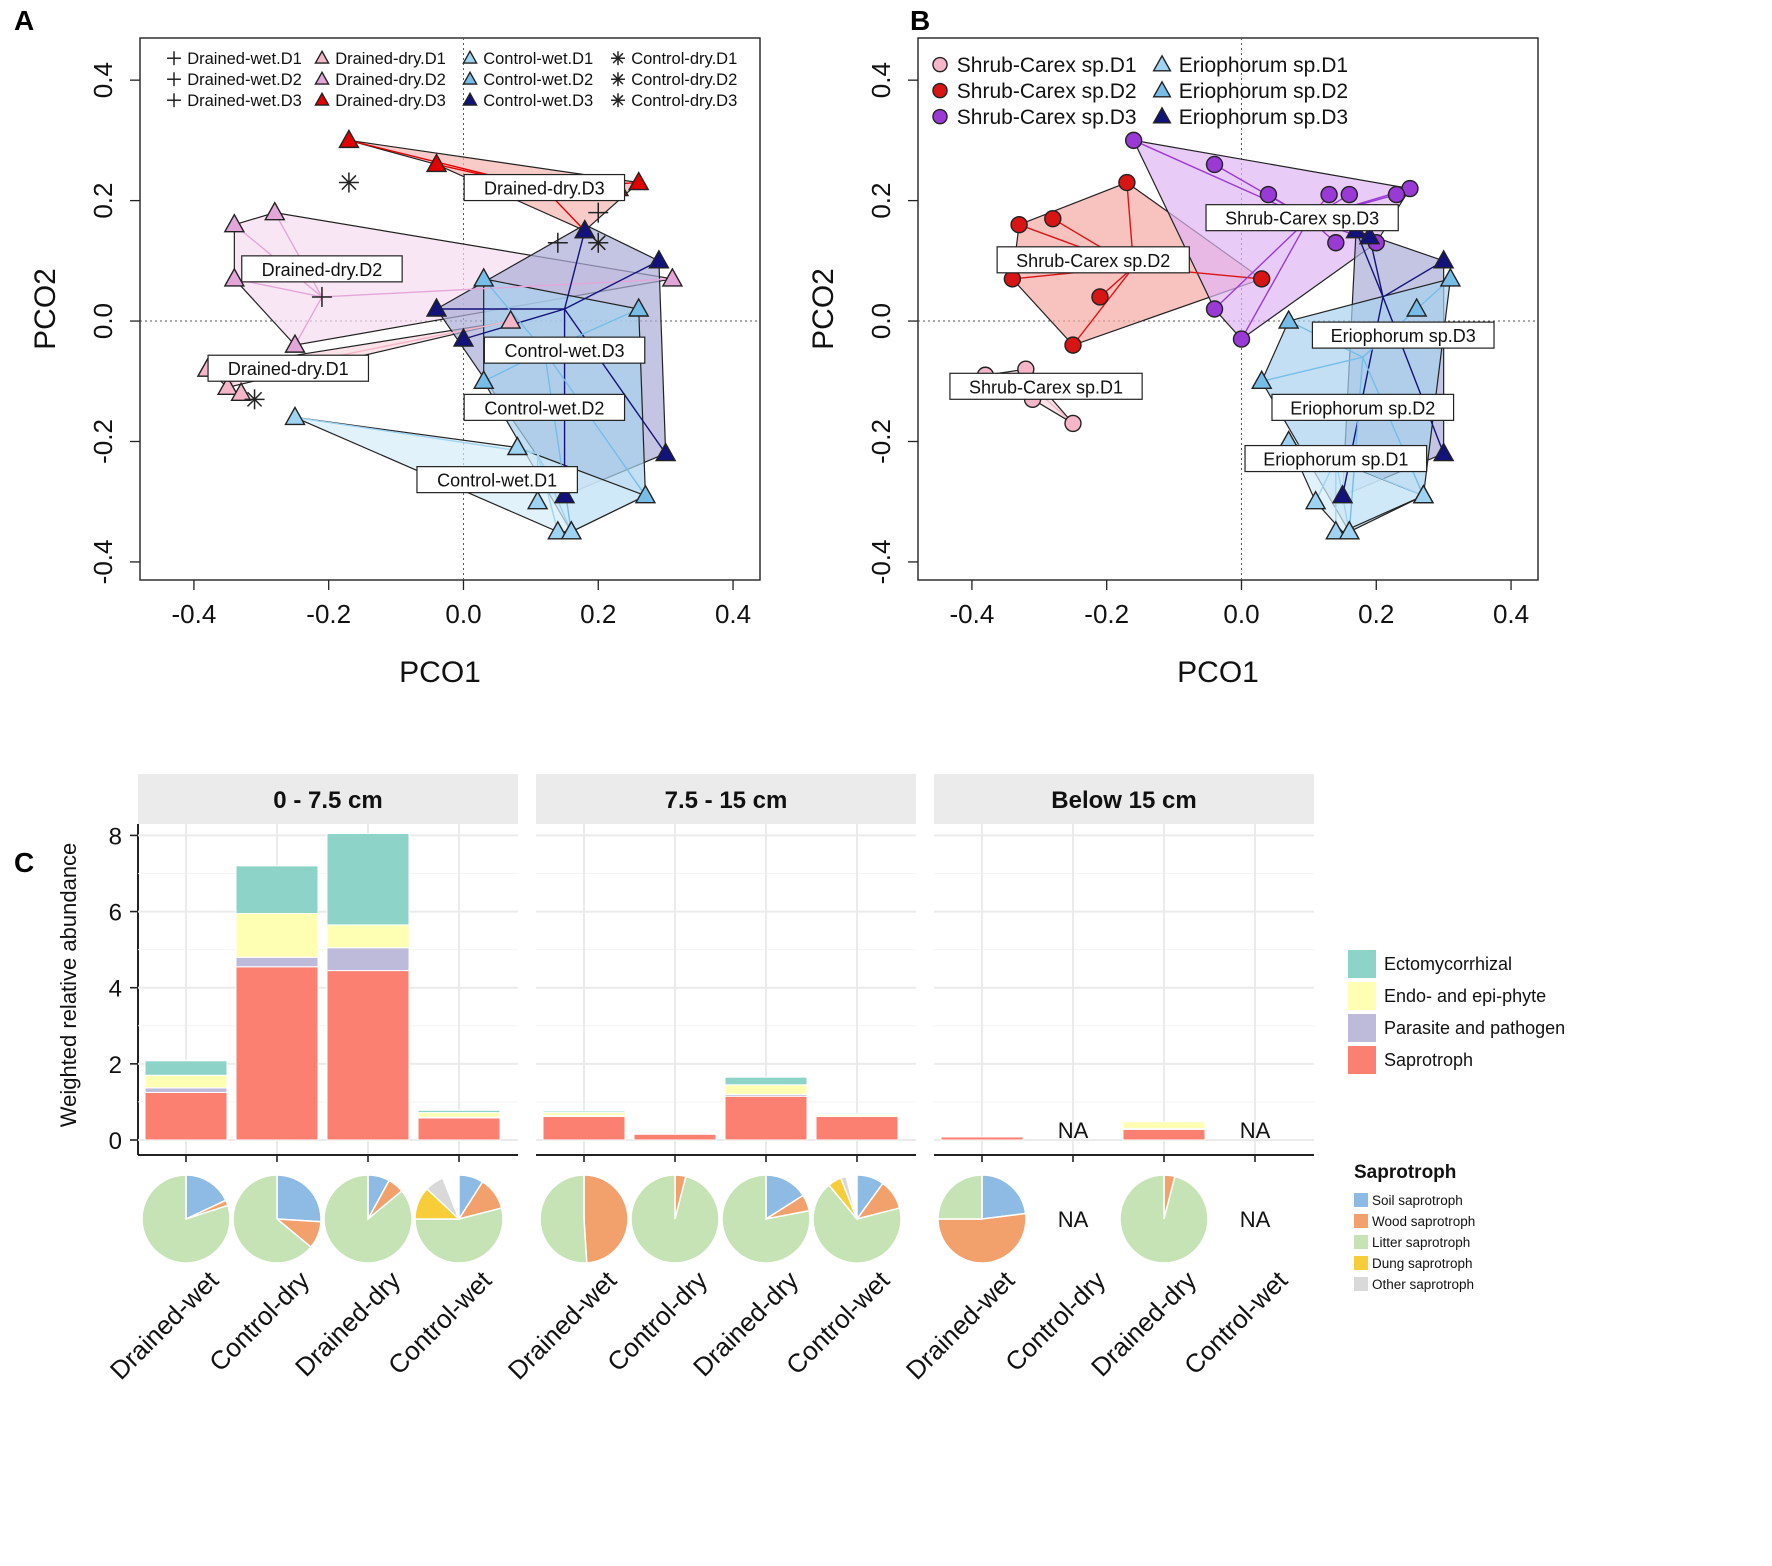 This screenshot has width=1772, height=1566. I want to click on y-tick-label: 0.4, so click(881, 80).